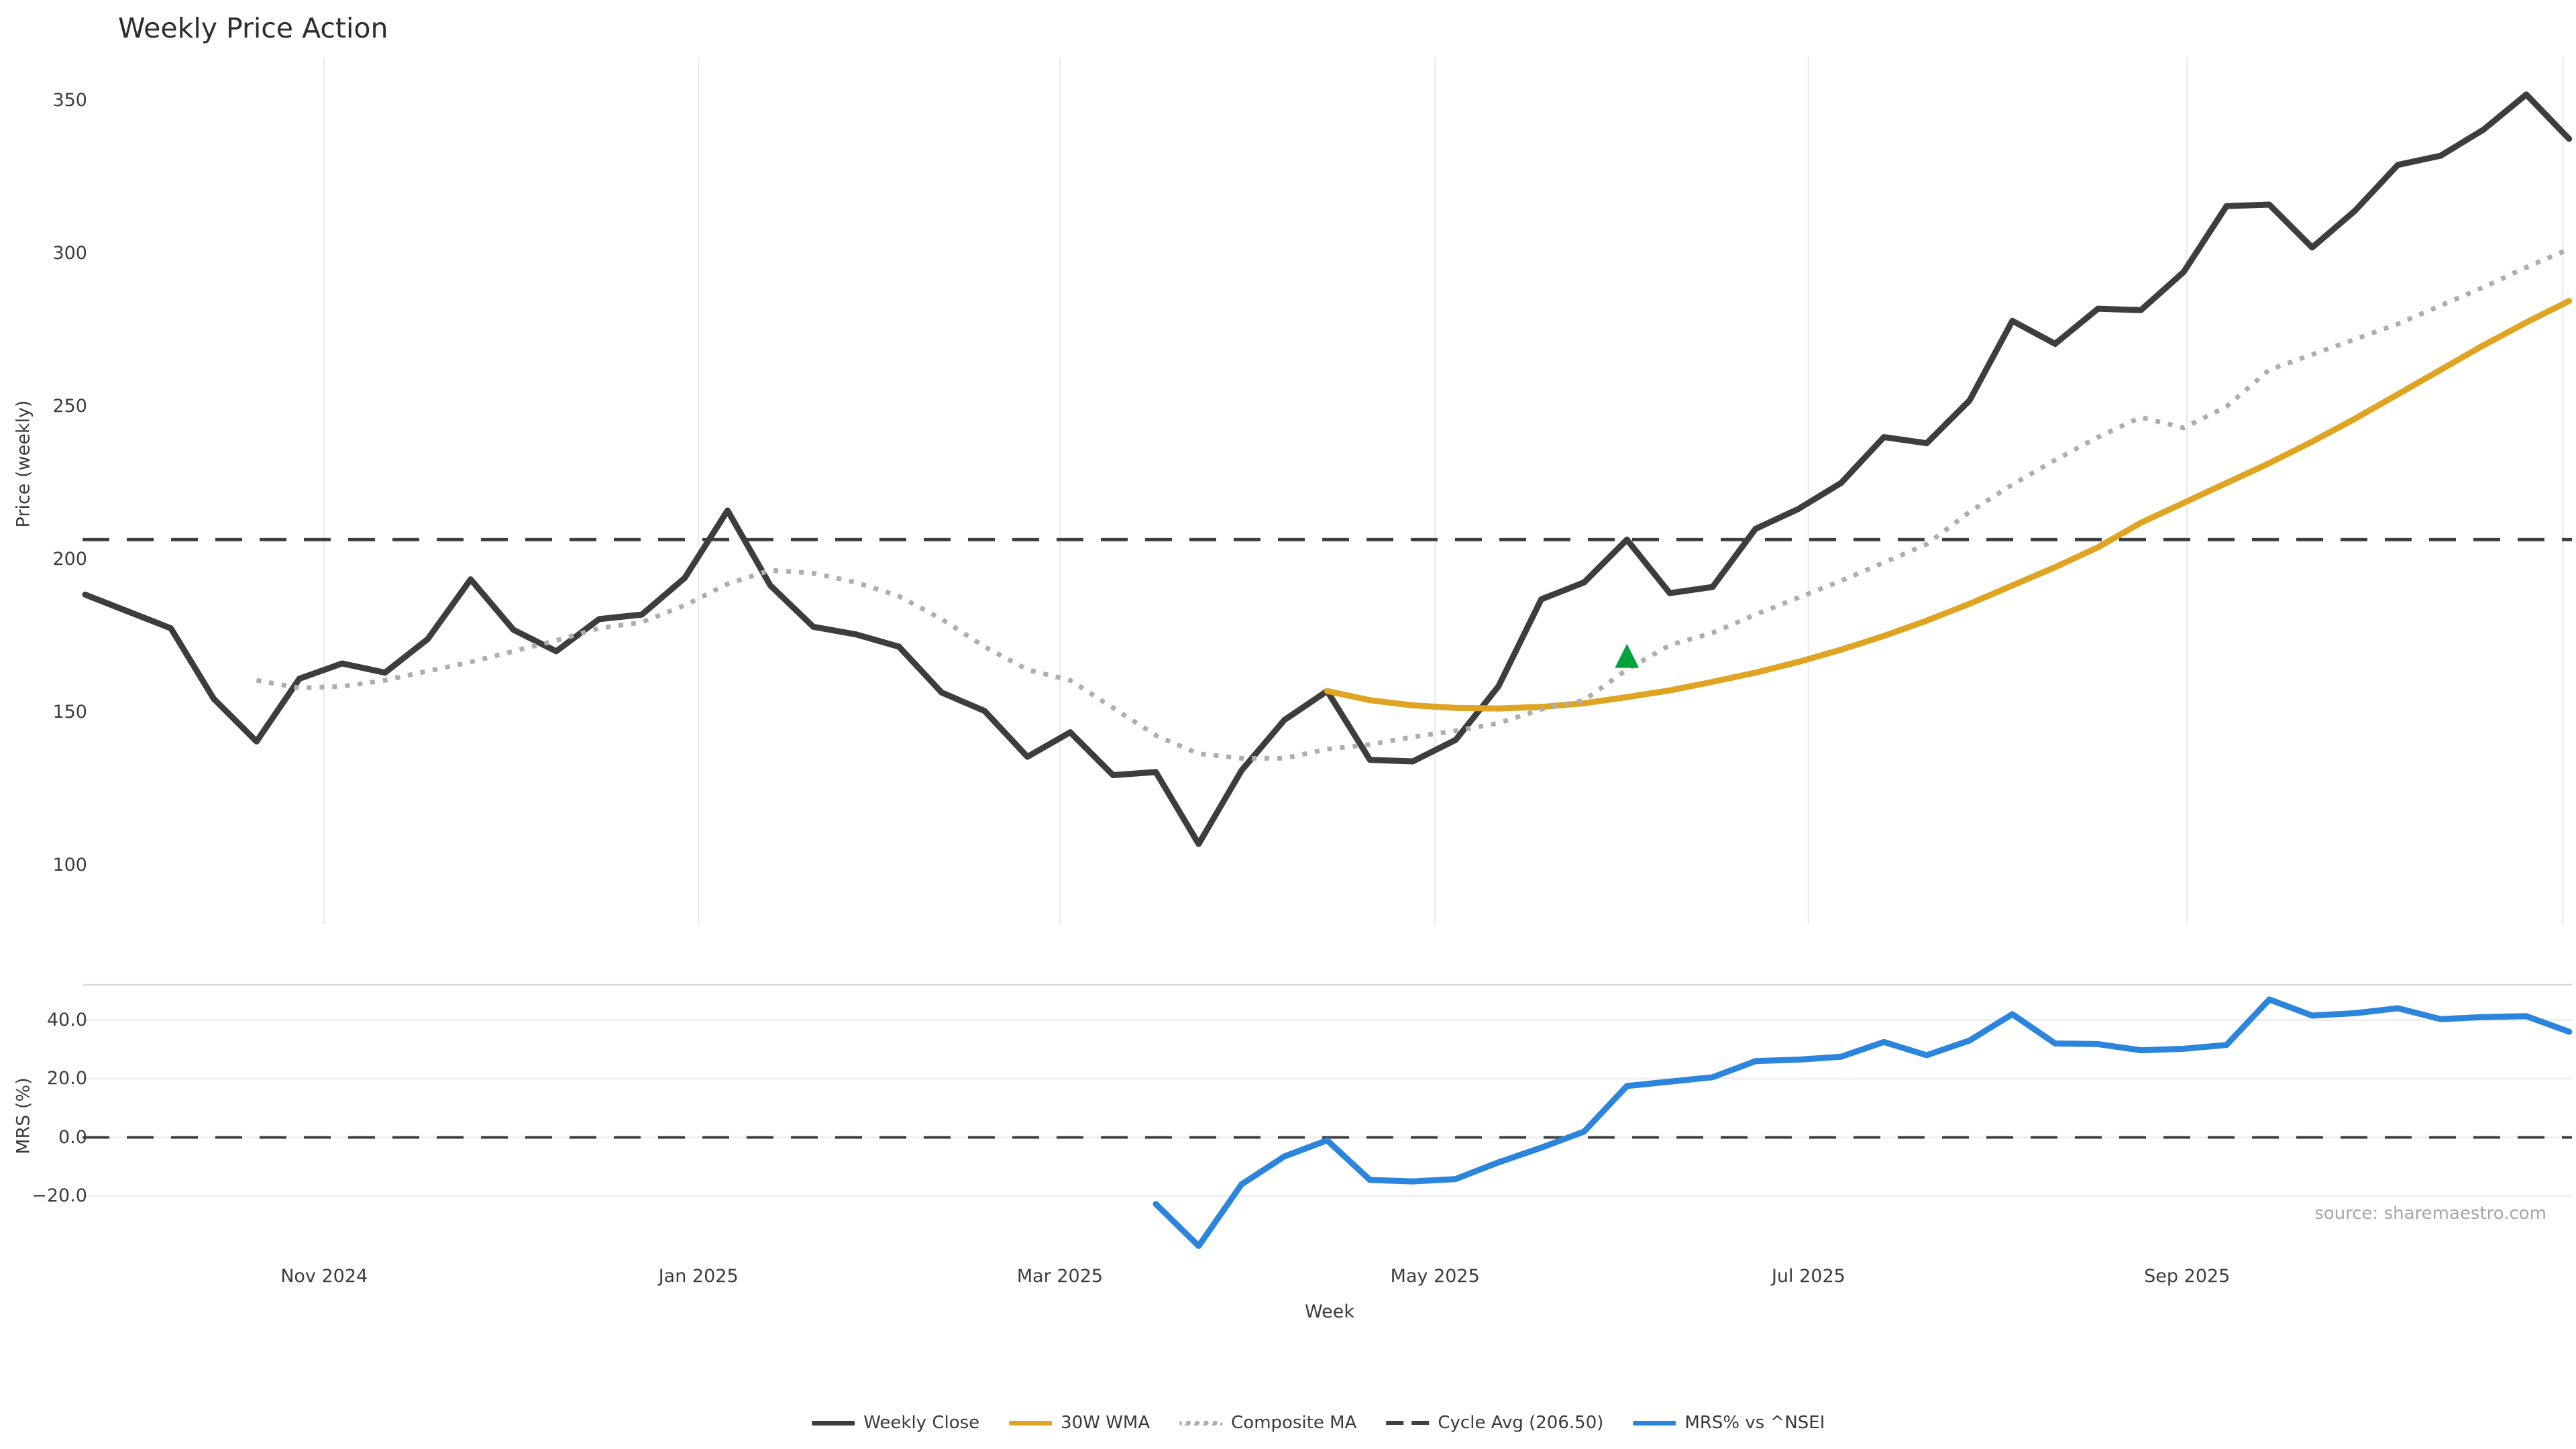 This screenshot has height=1449, width=2576. I want to click on mrs-y-tick-label: 40.0, so click(66, 1019).